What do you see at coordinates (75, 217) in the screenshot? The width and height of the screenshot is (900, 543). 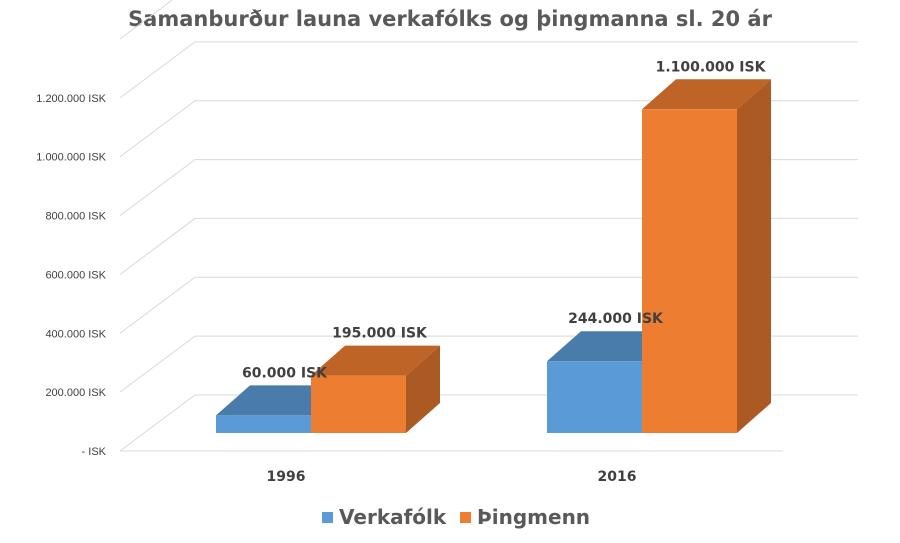 I see `y-tick-label: 800.000 ISK` at bounding box center [75, 217].